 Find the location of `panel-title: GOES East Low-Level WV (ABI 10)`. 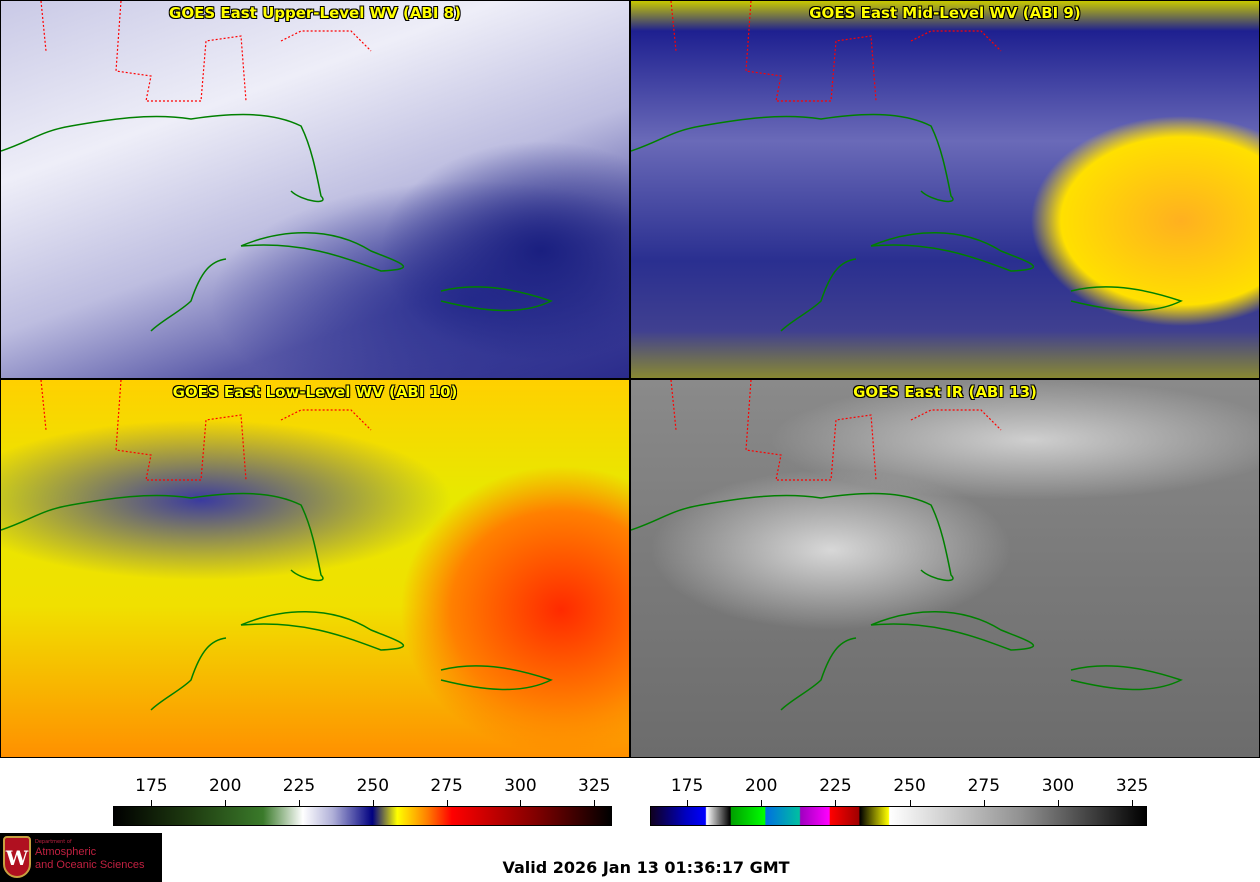

panel-title: GOES East Low-Level WV (ABI 10) is located at coordinates (315, 392).